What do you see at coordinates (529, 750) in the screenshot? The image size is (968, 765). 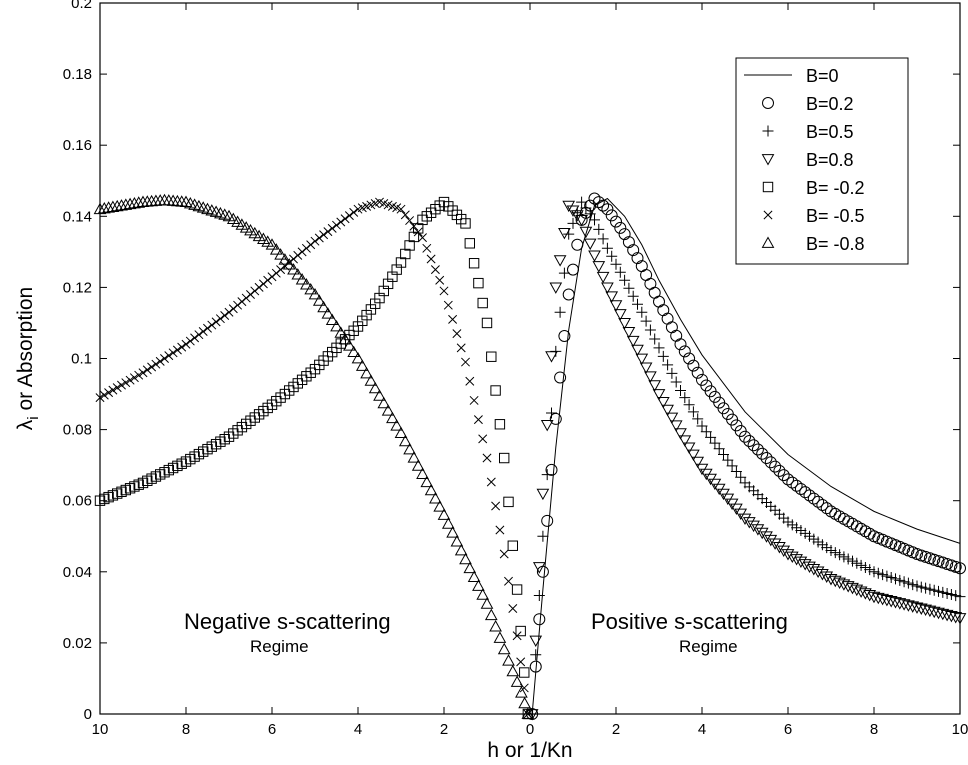 I see `x-axis-label: h or 1/Kn` at bounding box center [529, 750].